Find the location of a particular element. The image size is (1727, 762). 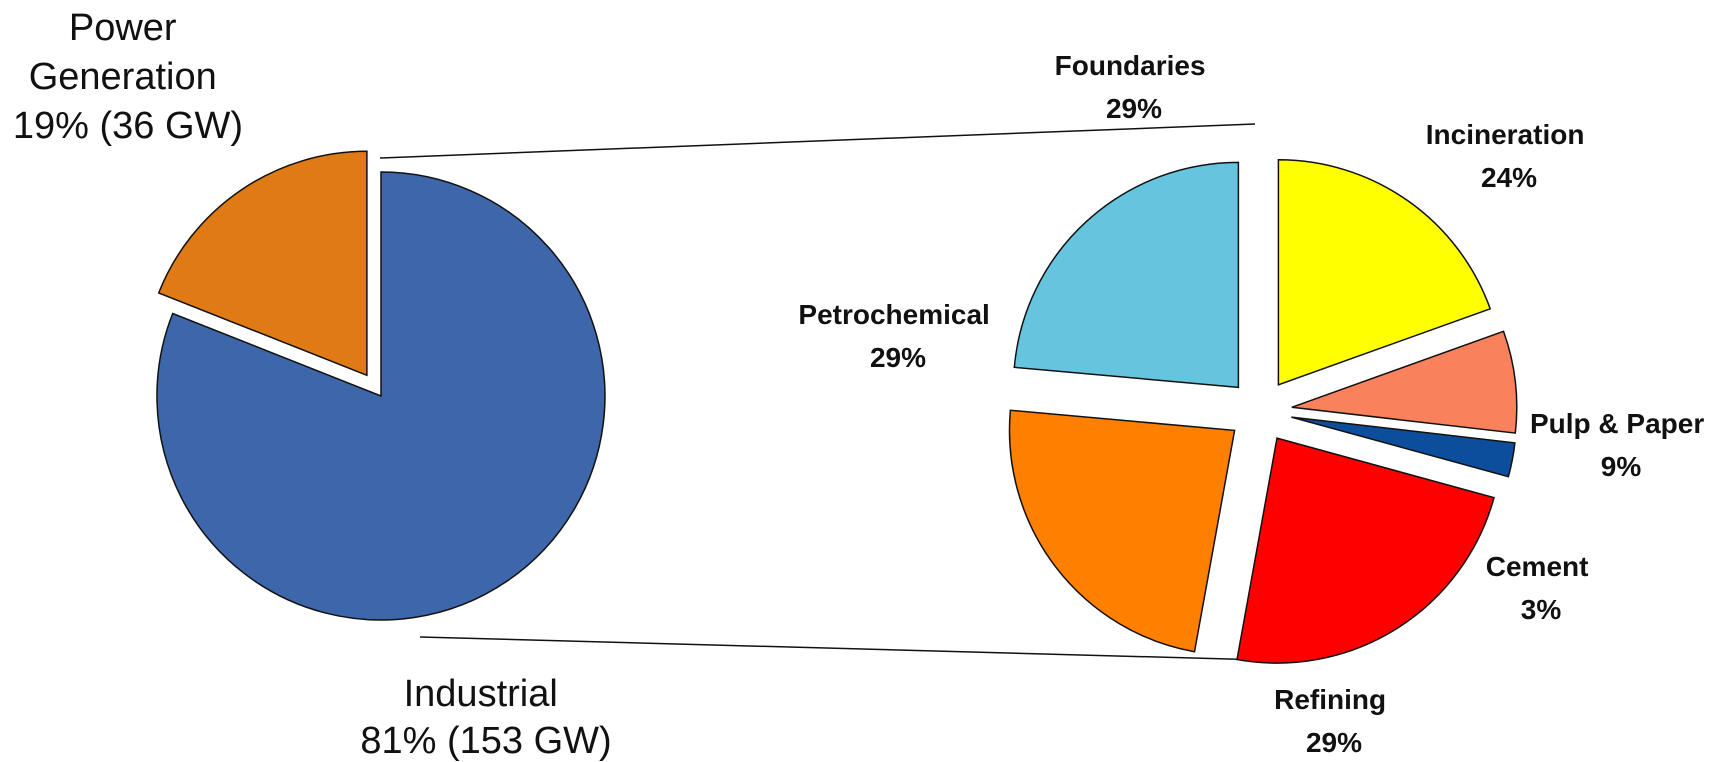

petrochemical-value-label: 29% is located at coordinates (898, 357).